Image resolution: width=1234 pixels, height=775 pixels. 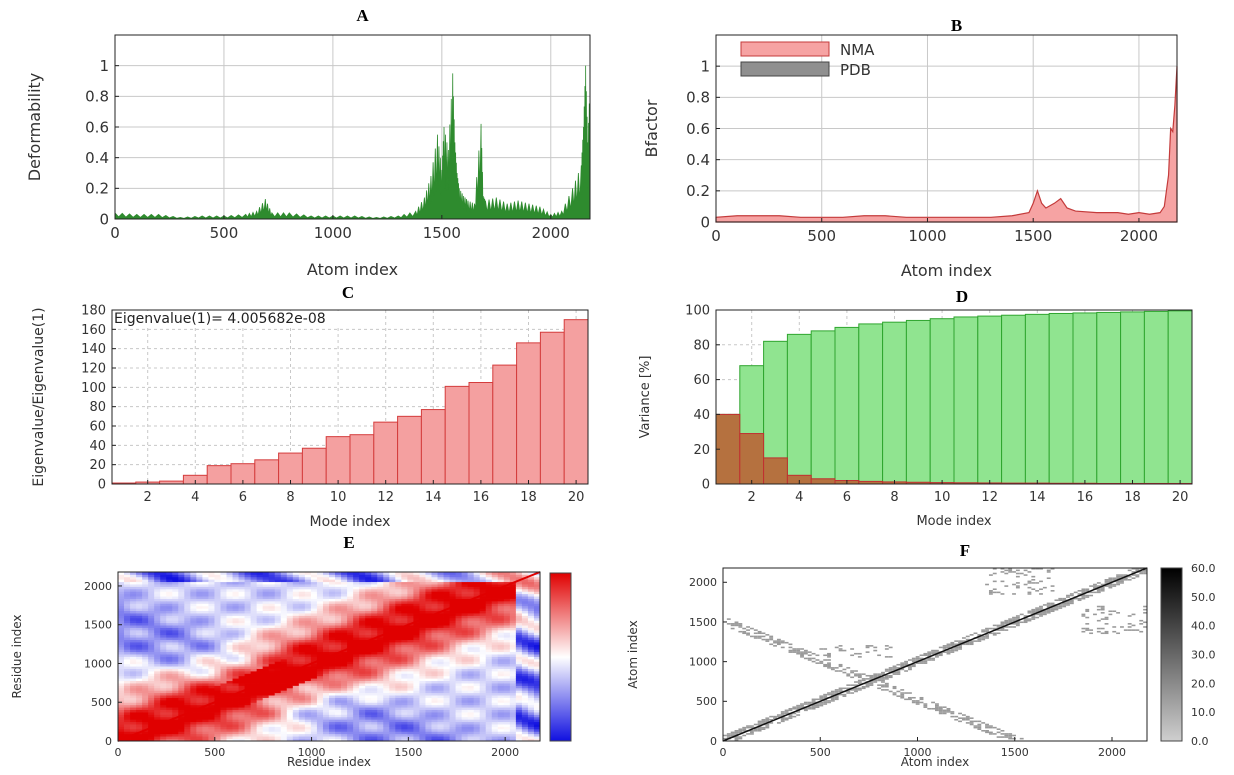 What do you see at coordinates (946, 270) in the screenshot?
I see `x-axis-label: Atom index` at bounding box center [946, 270].